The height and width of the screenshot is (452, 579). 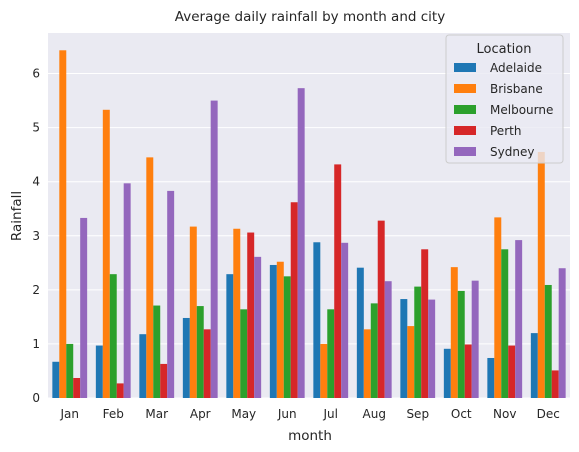 I want to click on y-tick-label: 5, so click(x=36, y=128).